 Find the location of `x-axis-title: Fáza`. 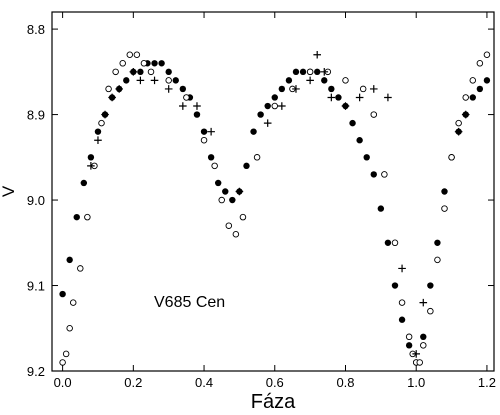

x-axis-title: Fáza is located at coordinates (273, 402).